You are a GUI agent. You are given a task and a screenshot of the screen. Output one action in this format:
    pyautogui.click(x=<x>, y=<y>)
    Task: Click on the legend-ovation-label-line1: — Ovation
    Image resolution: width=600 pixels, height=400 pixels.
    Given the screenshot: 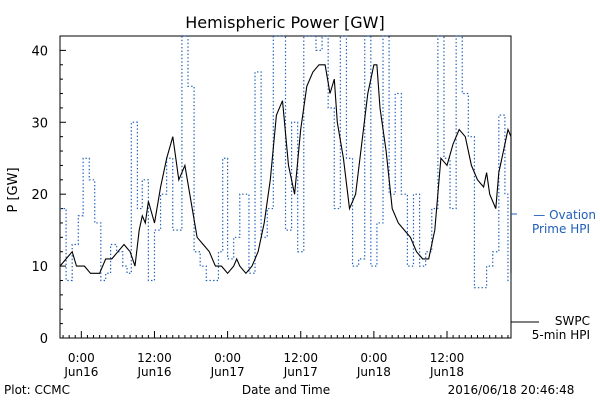 What is the action you would take?
    pyautogui.click(x=564, y=215)
    